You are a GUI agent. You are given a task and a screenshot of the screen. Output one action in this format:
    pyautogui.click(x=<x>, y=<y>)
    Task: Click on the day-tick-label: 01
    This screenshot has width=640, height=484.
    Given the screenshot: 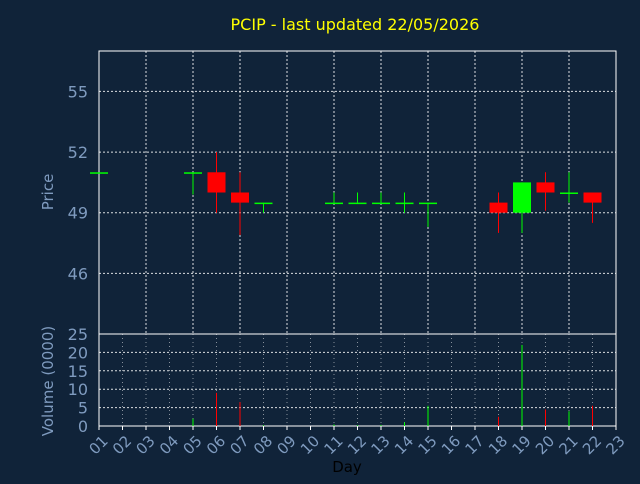 What is the action you would take?
    pyautogui.click(x=99, y=445)
    